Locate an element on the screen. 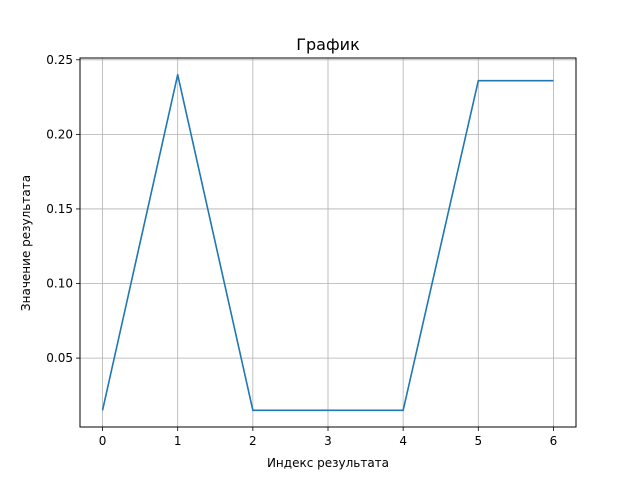 The height and width of the screenshot is (480, 640). x-axis-label: Индекс результата is located at coordinates (328, 463).